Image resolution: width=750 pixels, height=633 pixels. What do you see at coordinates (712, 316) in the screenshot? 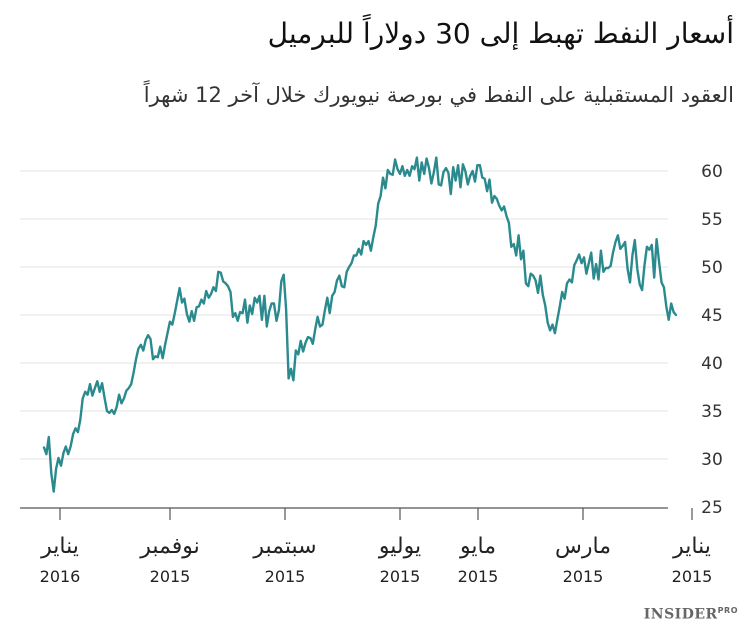
I see `y-tick-label: 45` at bounding box center [712, 316].